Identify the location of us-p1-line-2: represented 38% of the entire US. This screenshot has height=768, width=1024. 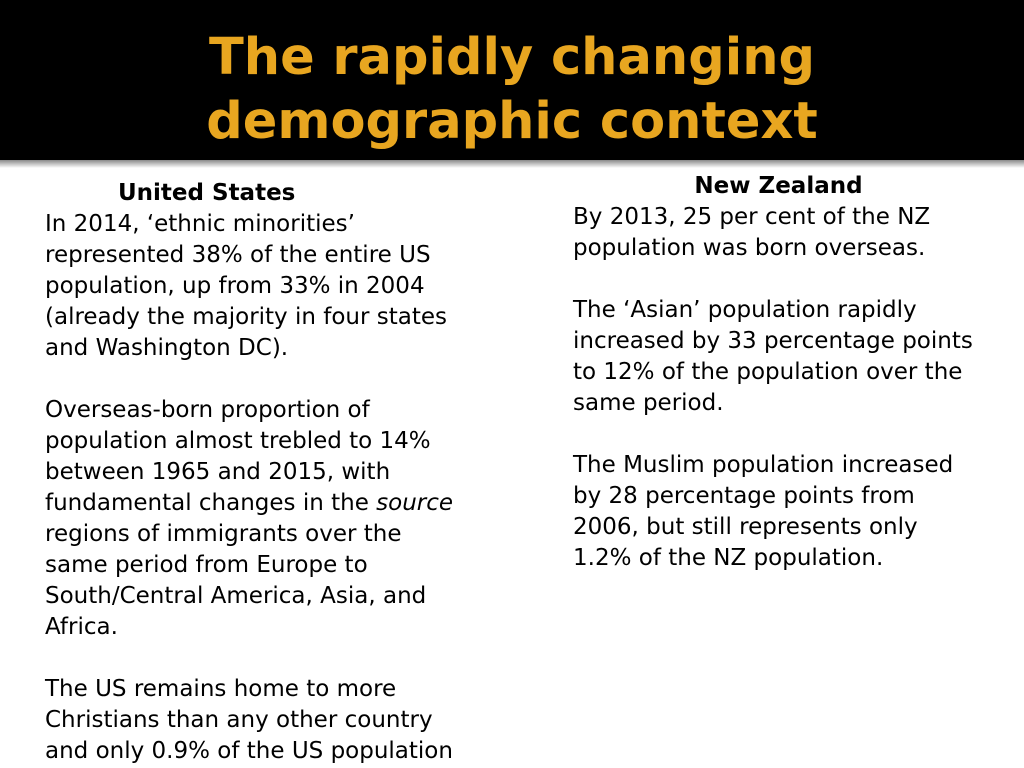
(238, 255).